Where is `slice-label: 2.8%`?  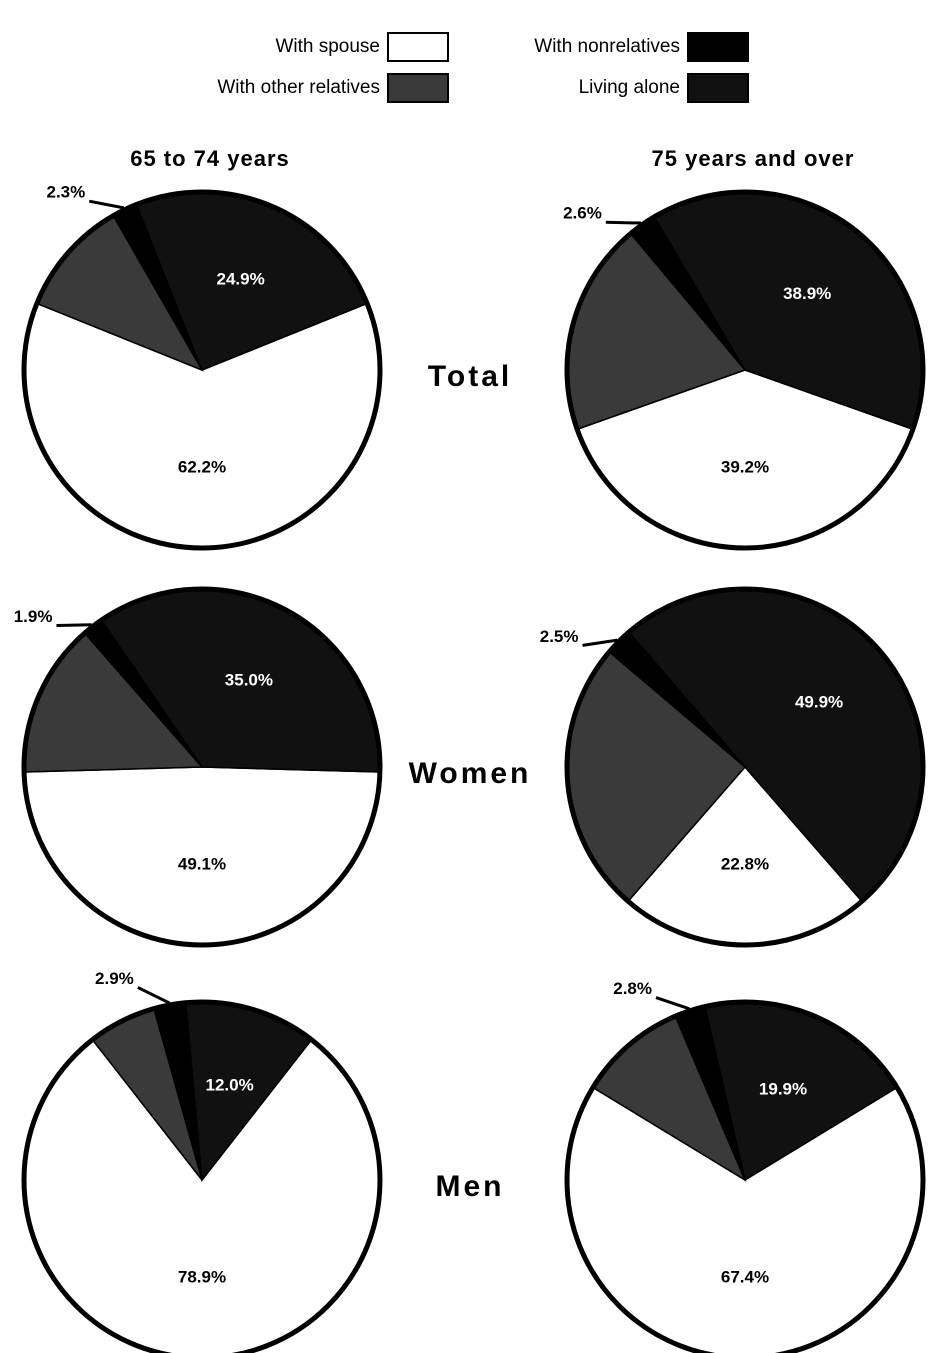
slice-label: 2.8% is located at coordinates (632, 988).